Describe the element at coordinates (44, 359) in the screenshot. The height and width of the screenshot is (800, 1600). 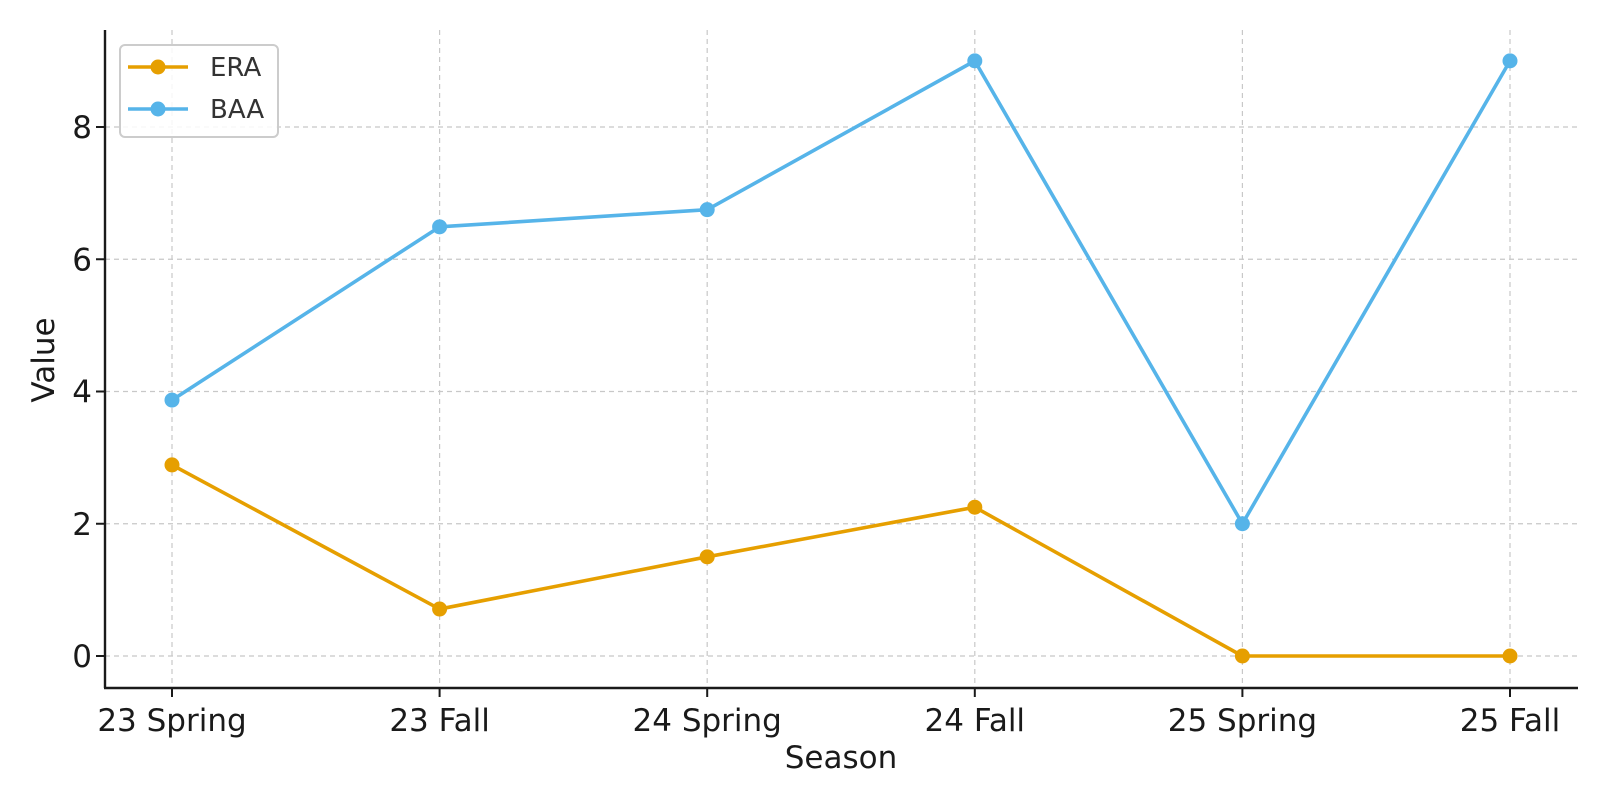
I see `y-axis-title: Value` at that location.